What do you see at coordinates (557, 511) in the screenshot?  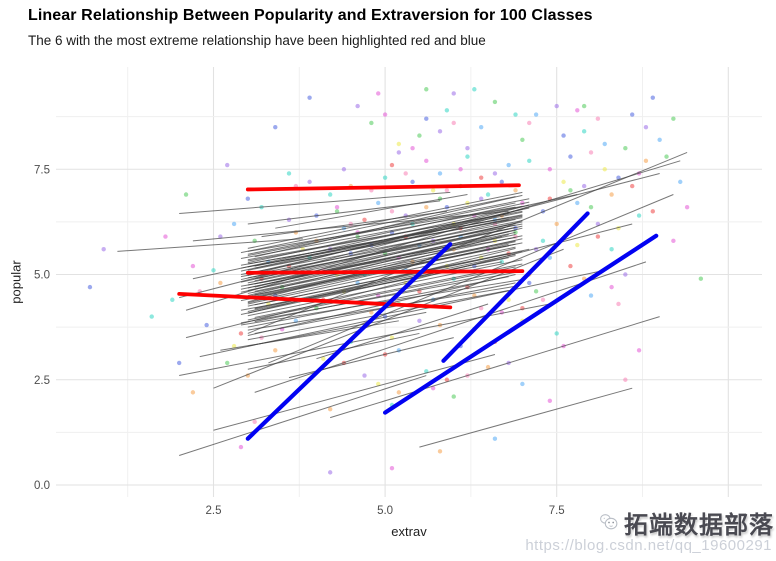 I see `x-tick-label: 7.5` at bounding box center [557, 511].